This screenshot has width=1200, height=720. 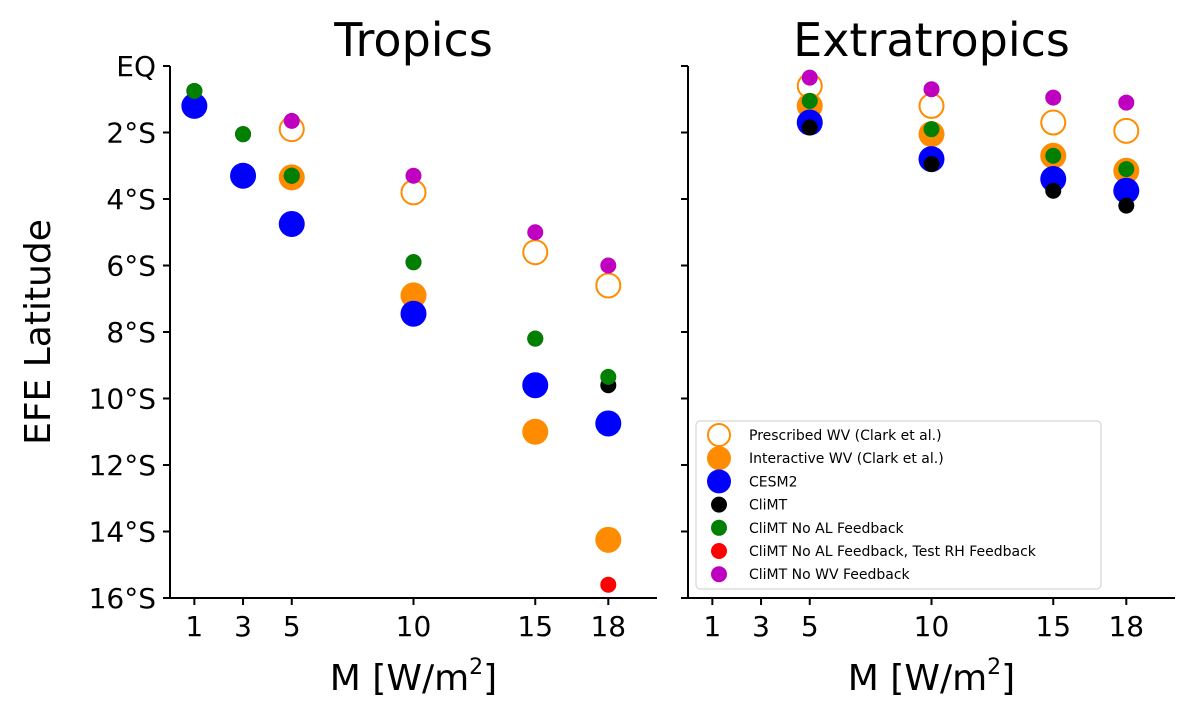 I want to click on extratropics-x-tick-label: 1, so click(x=712, y=626).